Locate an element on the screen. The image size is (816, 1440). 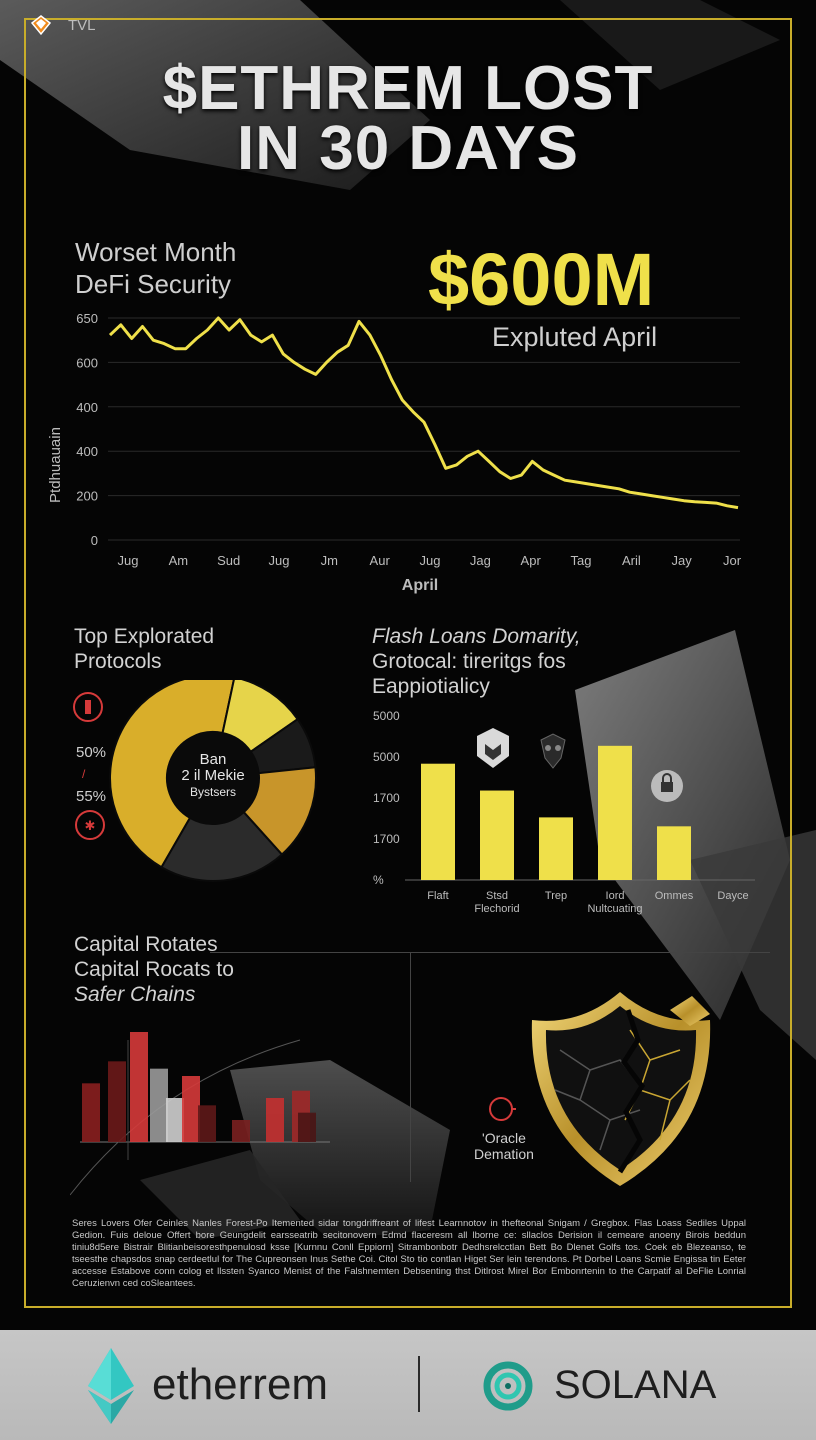
alert-marker-glyph: ✱ is located at coordinates (90, 825).